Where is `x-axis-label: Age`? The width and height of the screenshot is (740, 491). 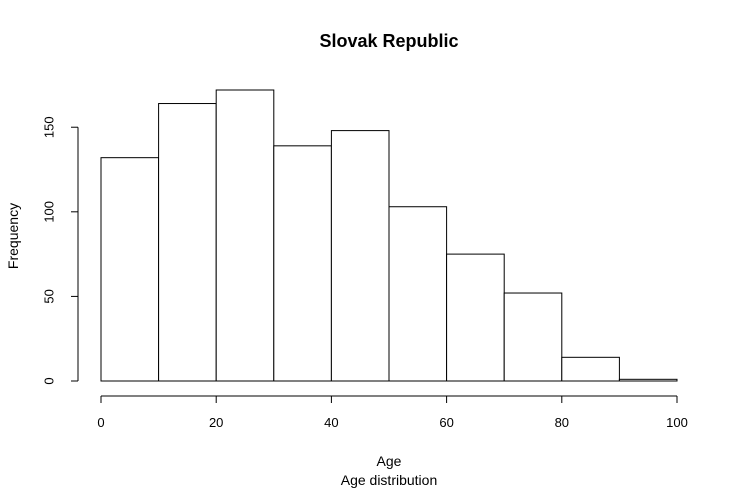 x-axis-label: Age is located at coordinates (389, 461).